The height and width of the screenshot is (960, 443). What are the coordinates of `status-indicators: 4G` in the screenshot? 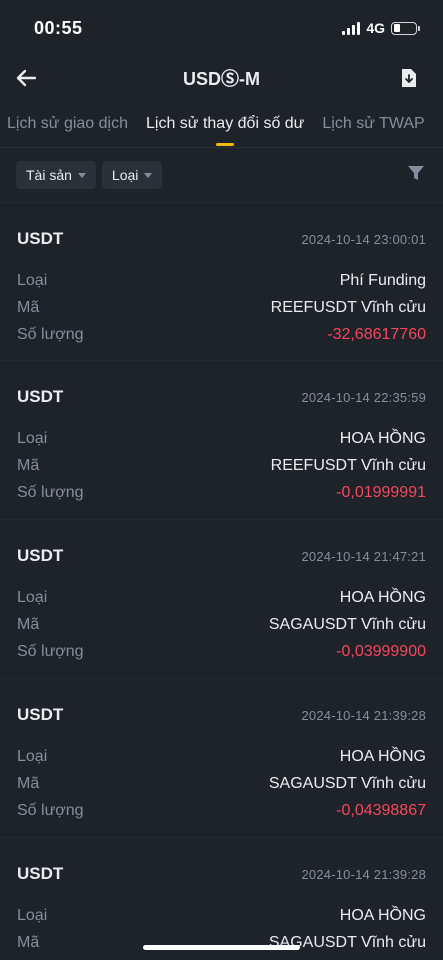 It's located at (381, 28).